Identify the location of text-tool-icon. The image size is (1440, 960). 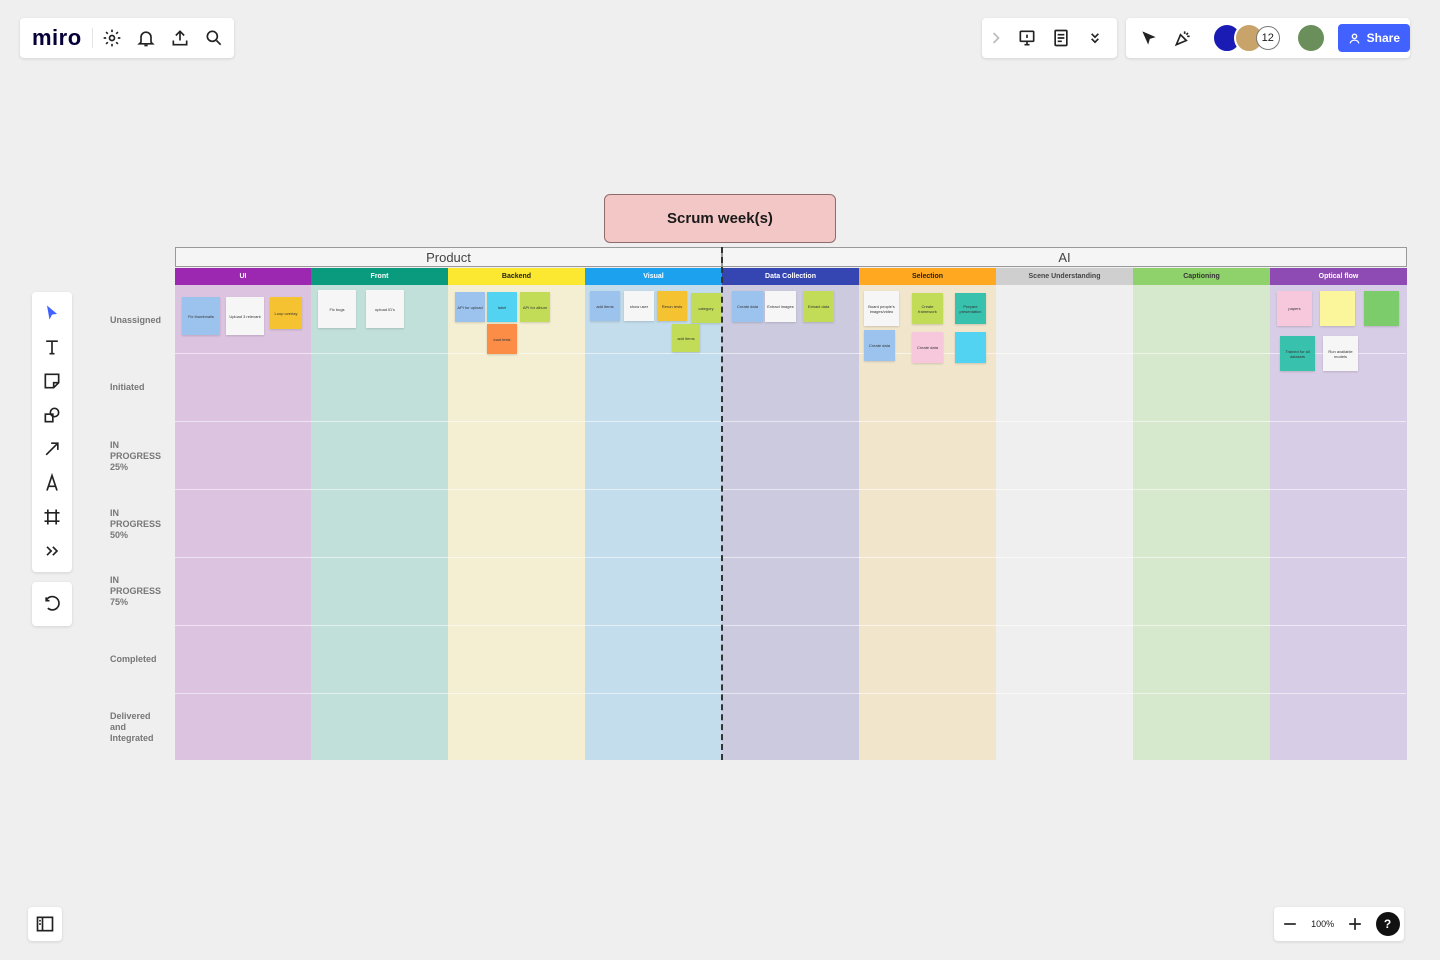
(52, 347).